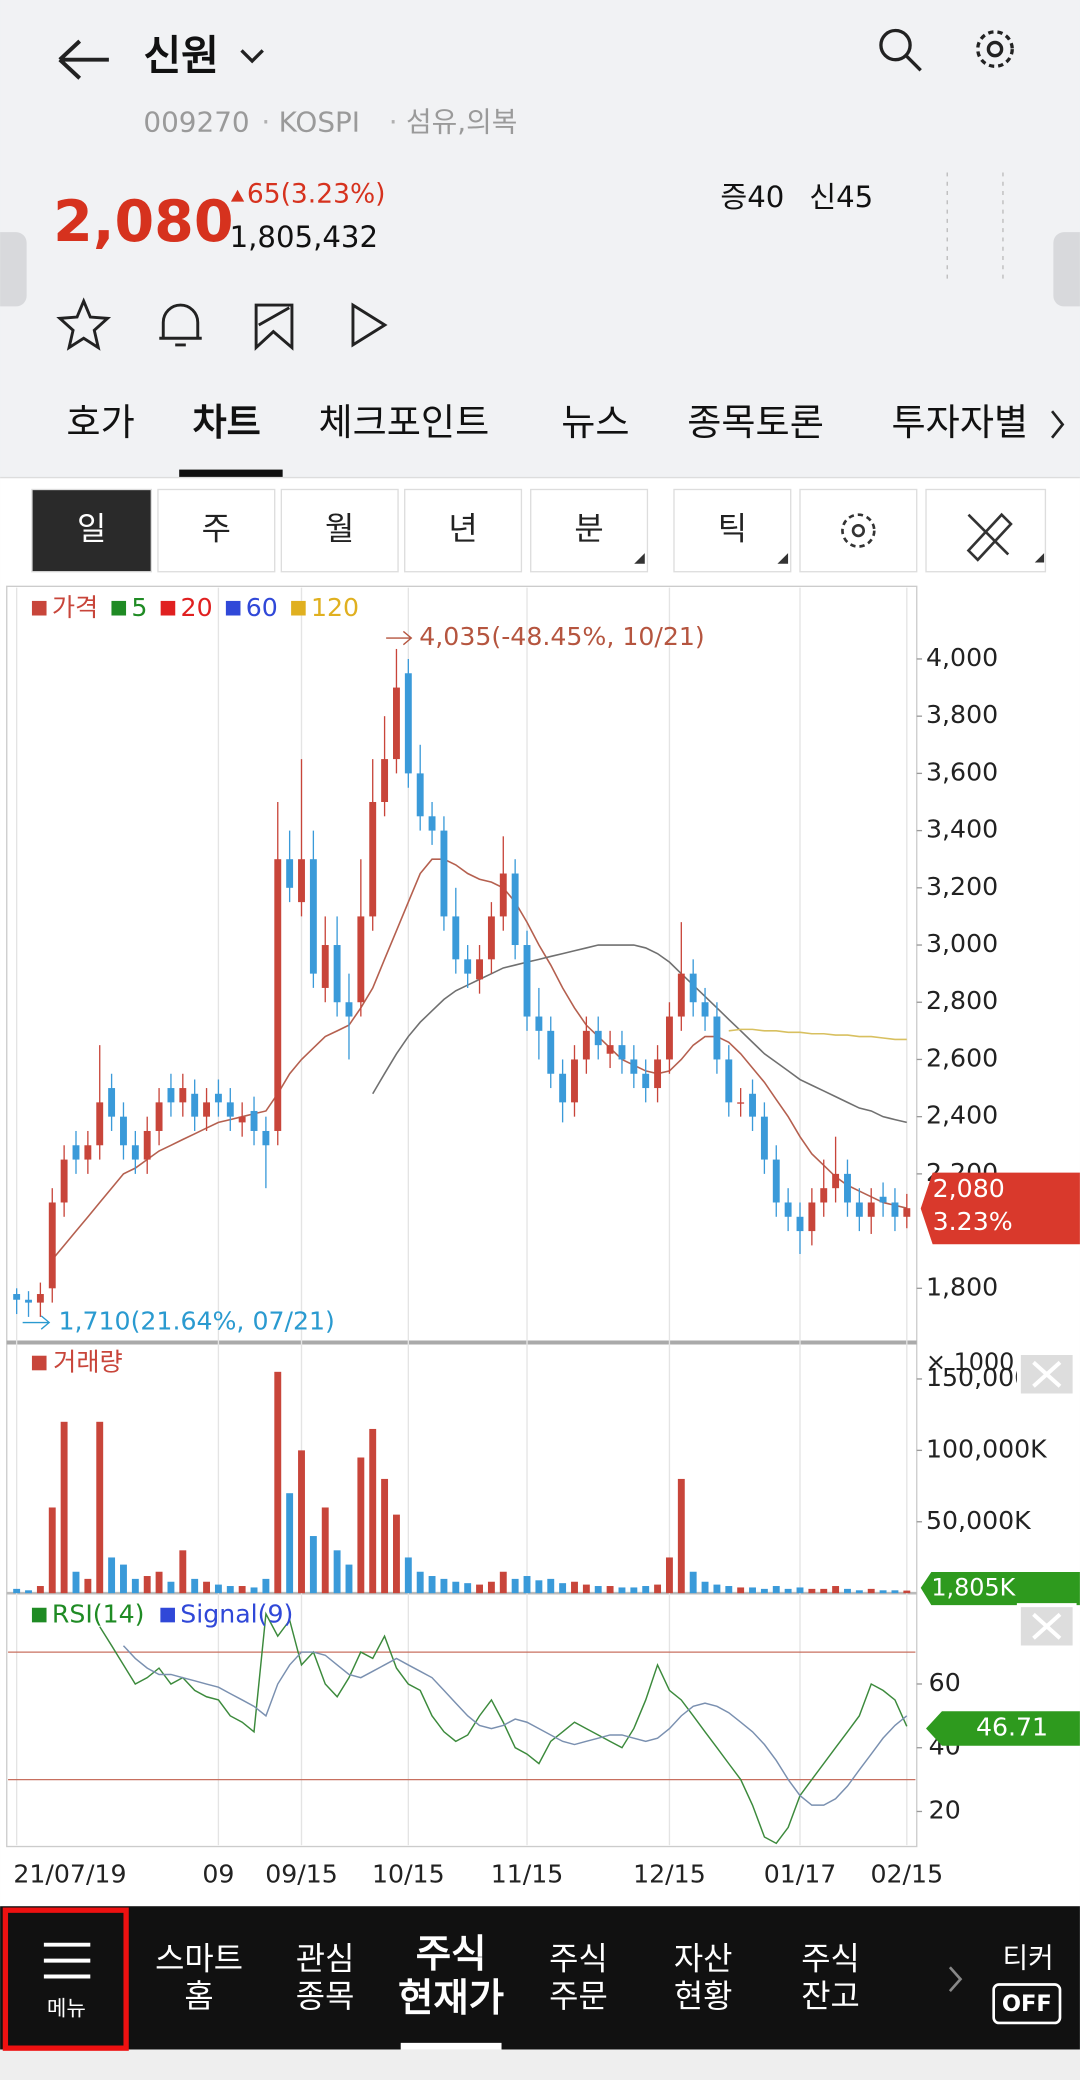 This screenshot has height=2080, width=1080. I want to click on nav-label: 현재가, so click(451, 1998).